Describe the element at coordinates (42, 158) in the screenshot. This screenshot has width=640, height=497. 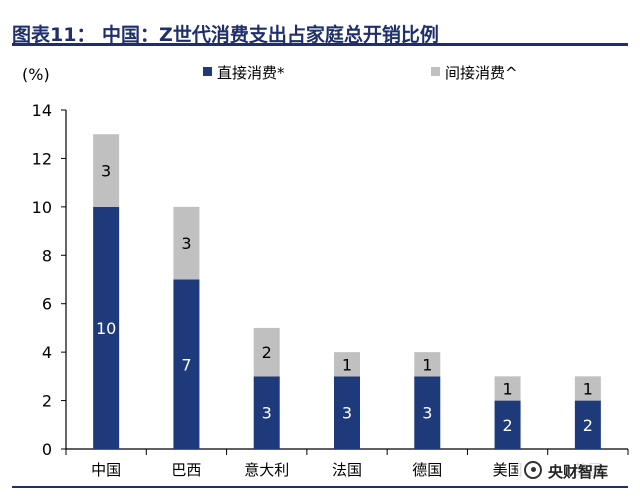
I see `y-tick-label: 12` at that location.